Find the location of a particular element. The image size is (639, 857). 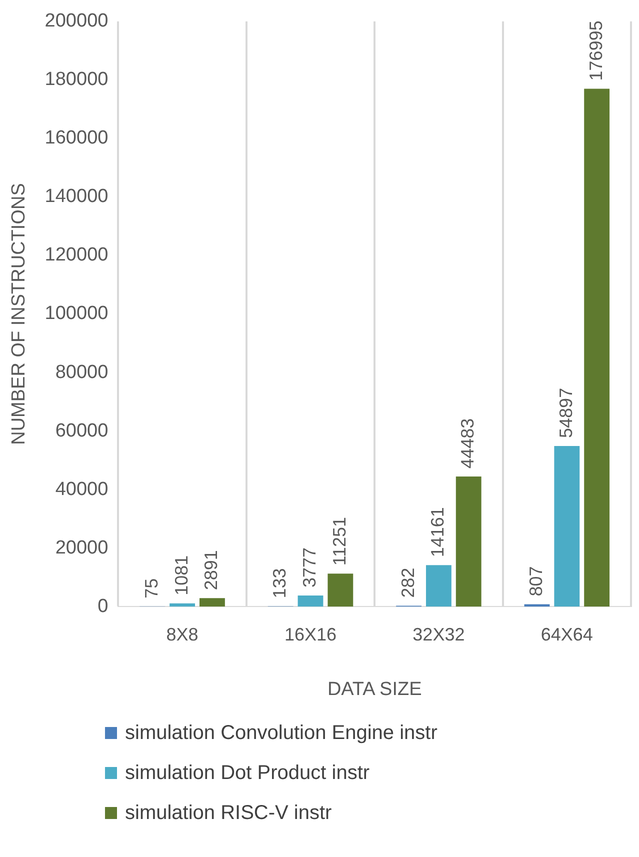

y-tick-label: 100000 is located at coordinates (76, 313).